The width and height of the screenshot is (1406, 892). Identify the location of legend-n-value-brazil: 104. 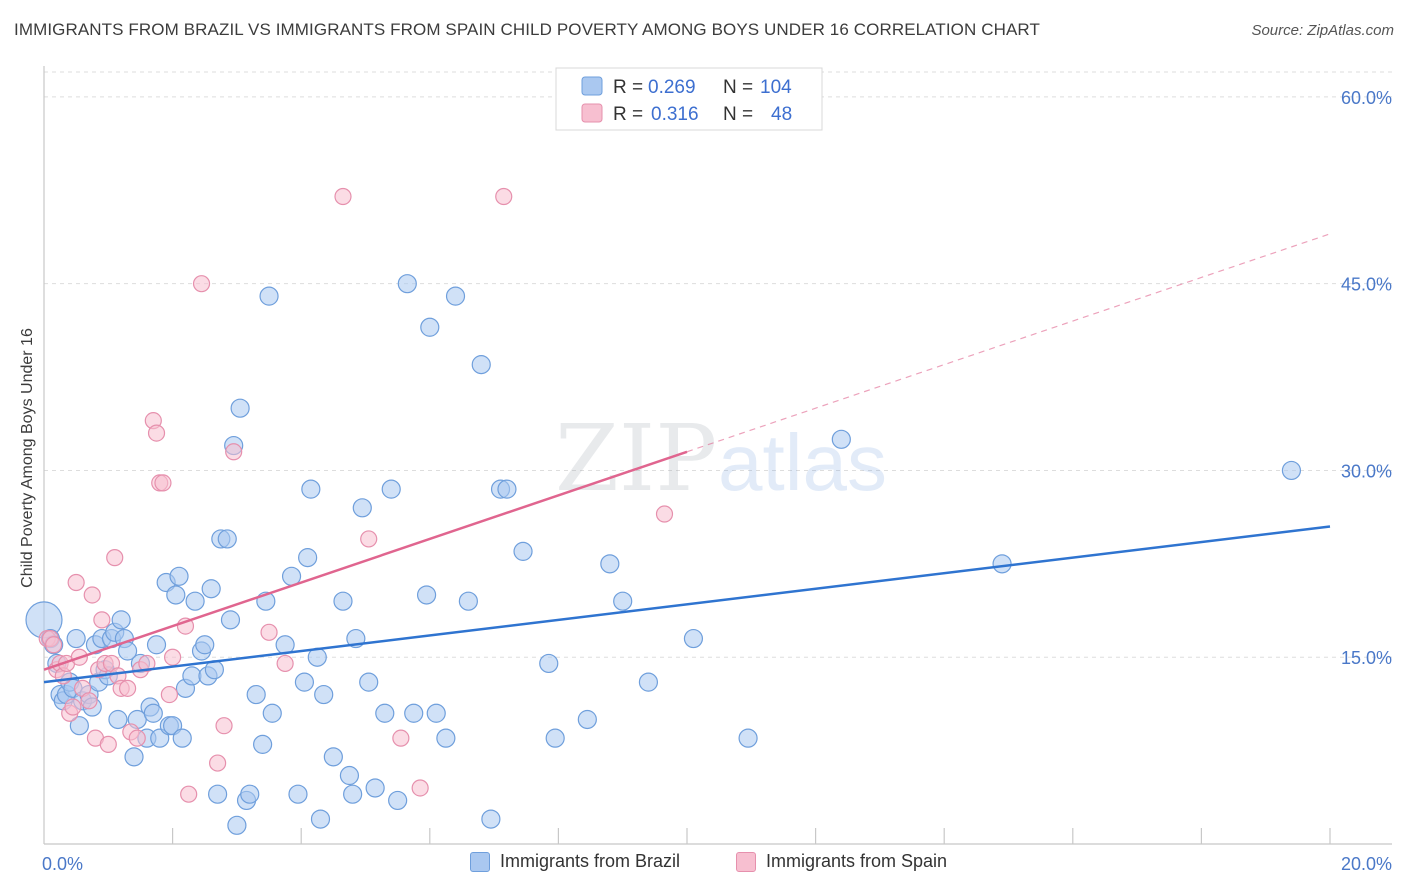
(776, 87).